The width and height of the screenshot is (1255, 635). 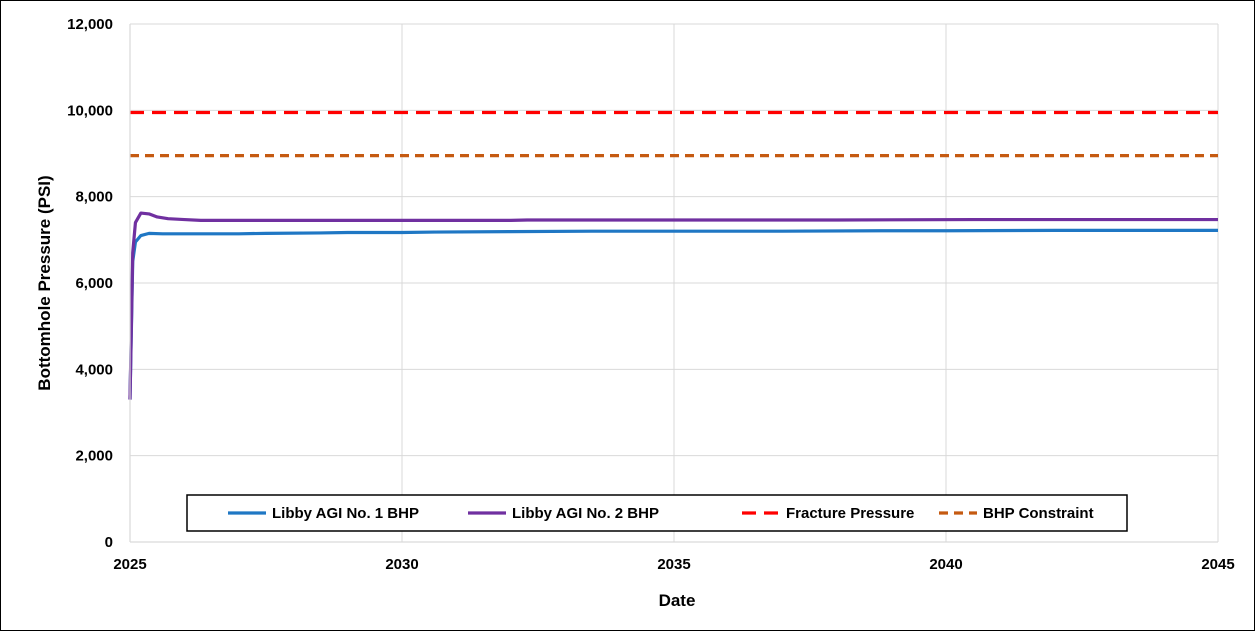 I want to click on legend-label: Libby AGI No. 1 BHP, so click(x=345, y=513).